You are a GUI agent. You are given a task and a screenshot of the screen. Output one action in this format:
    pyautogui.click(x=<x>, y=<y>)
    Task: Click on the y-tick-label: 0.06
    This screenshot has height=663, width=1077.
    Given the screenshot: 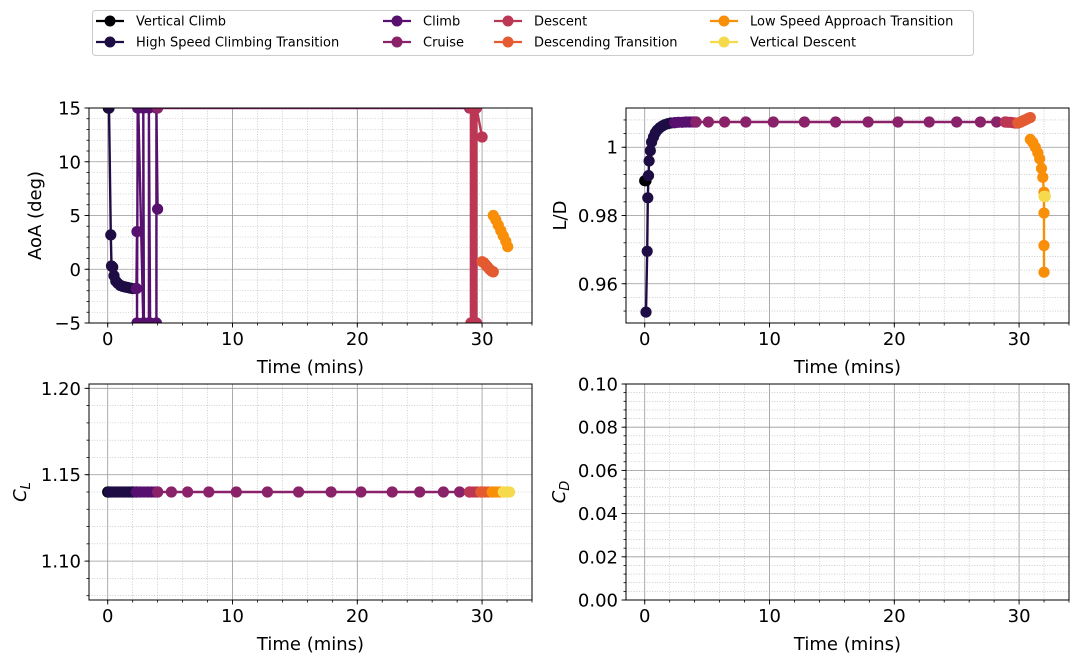 What is the action you would take?
    pyautogui.click(x=598, y=471)
    